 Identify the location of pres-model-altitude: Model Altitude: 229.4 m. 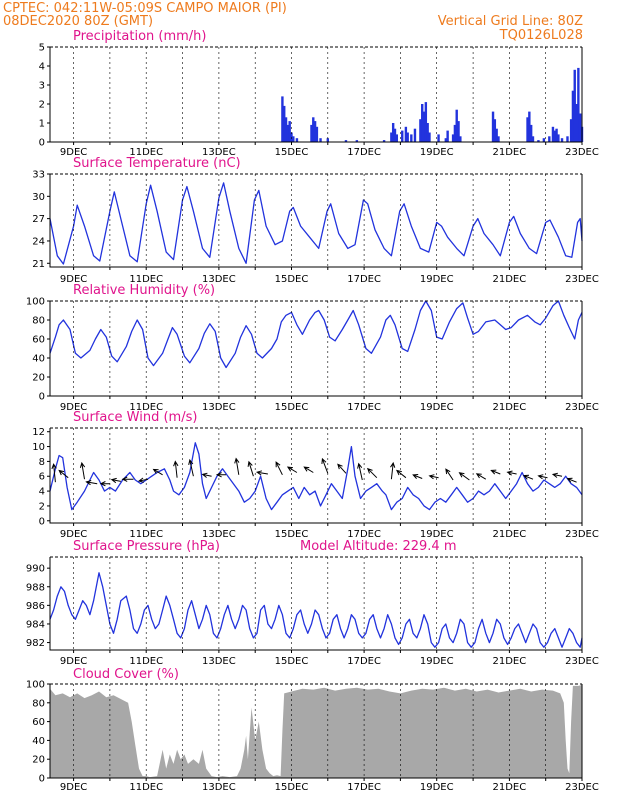
(378, 546).